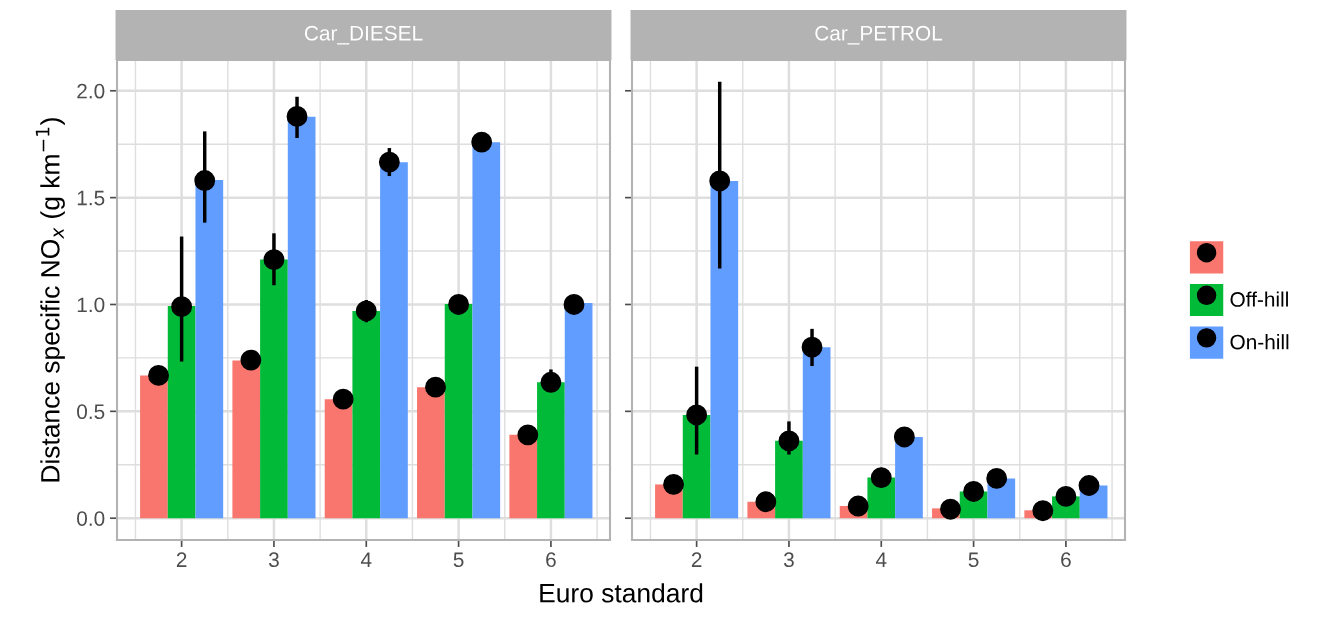 Image resolution: width=1319 pixels, height=617 pixels. Describe the element at coordinates (879, 35) in the screenshot. I see `chart-title: Car_PETROL` at that location.